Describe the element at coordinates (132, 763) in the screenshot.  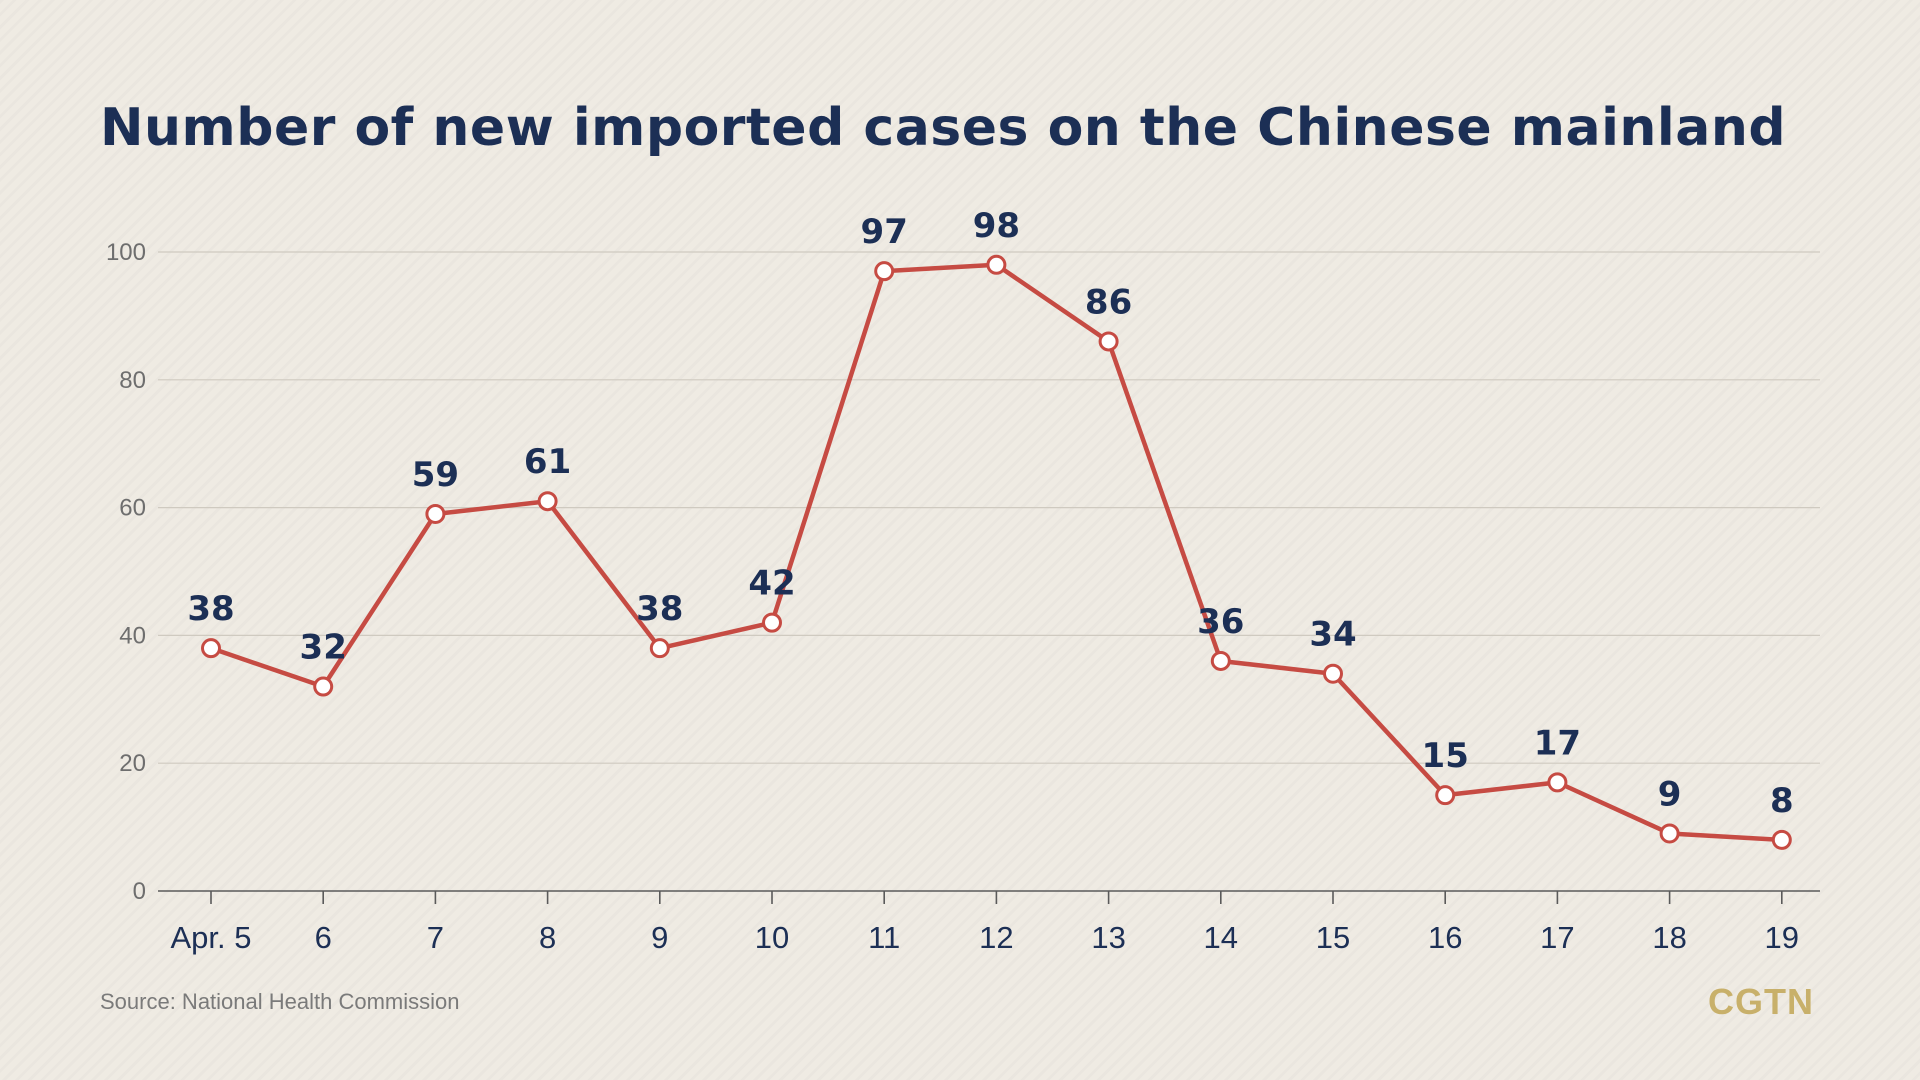
I see `y-tick-label: 20` at that location.